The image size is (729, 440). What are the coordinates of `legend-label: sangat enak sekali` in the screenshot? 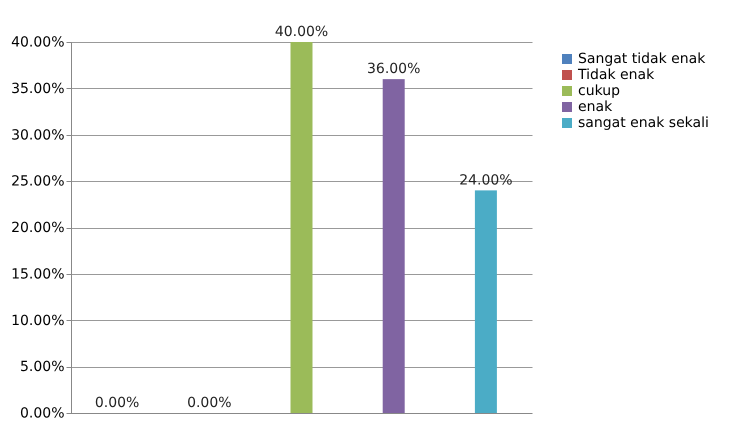 It's located at (643, 123).